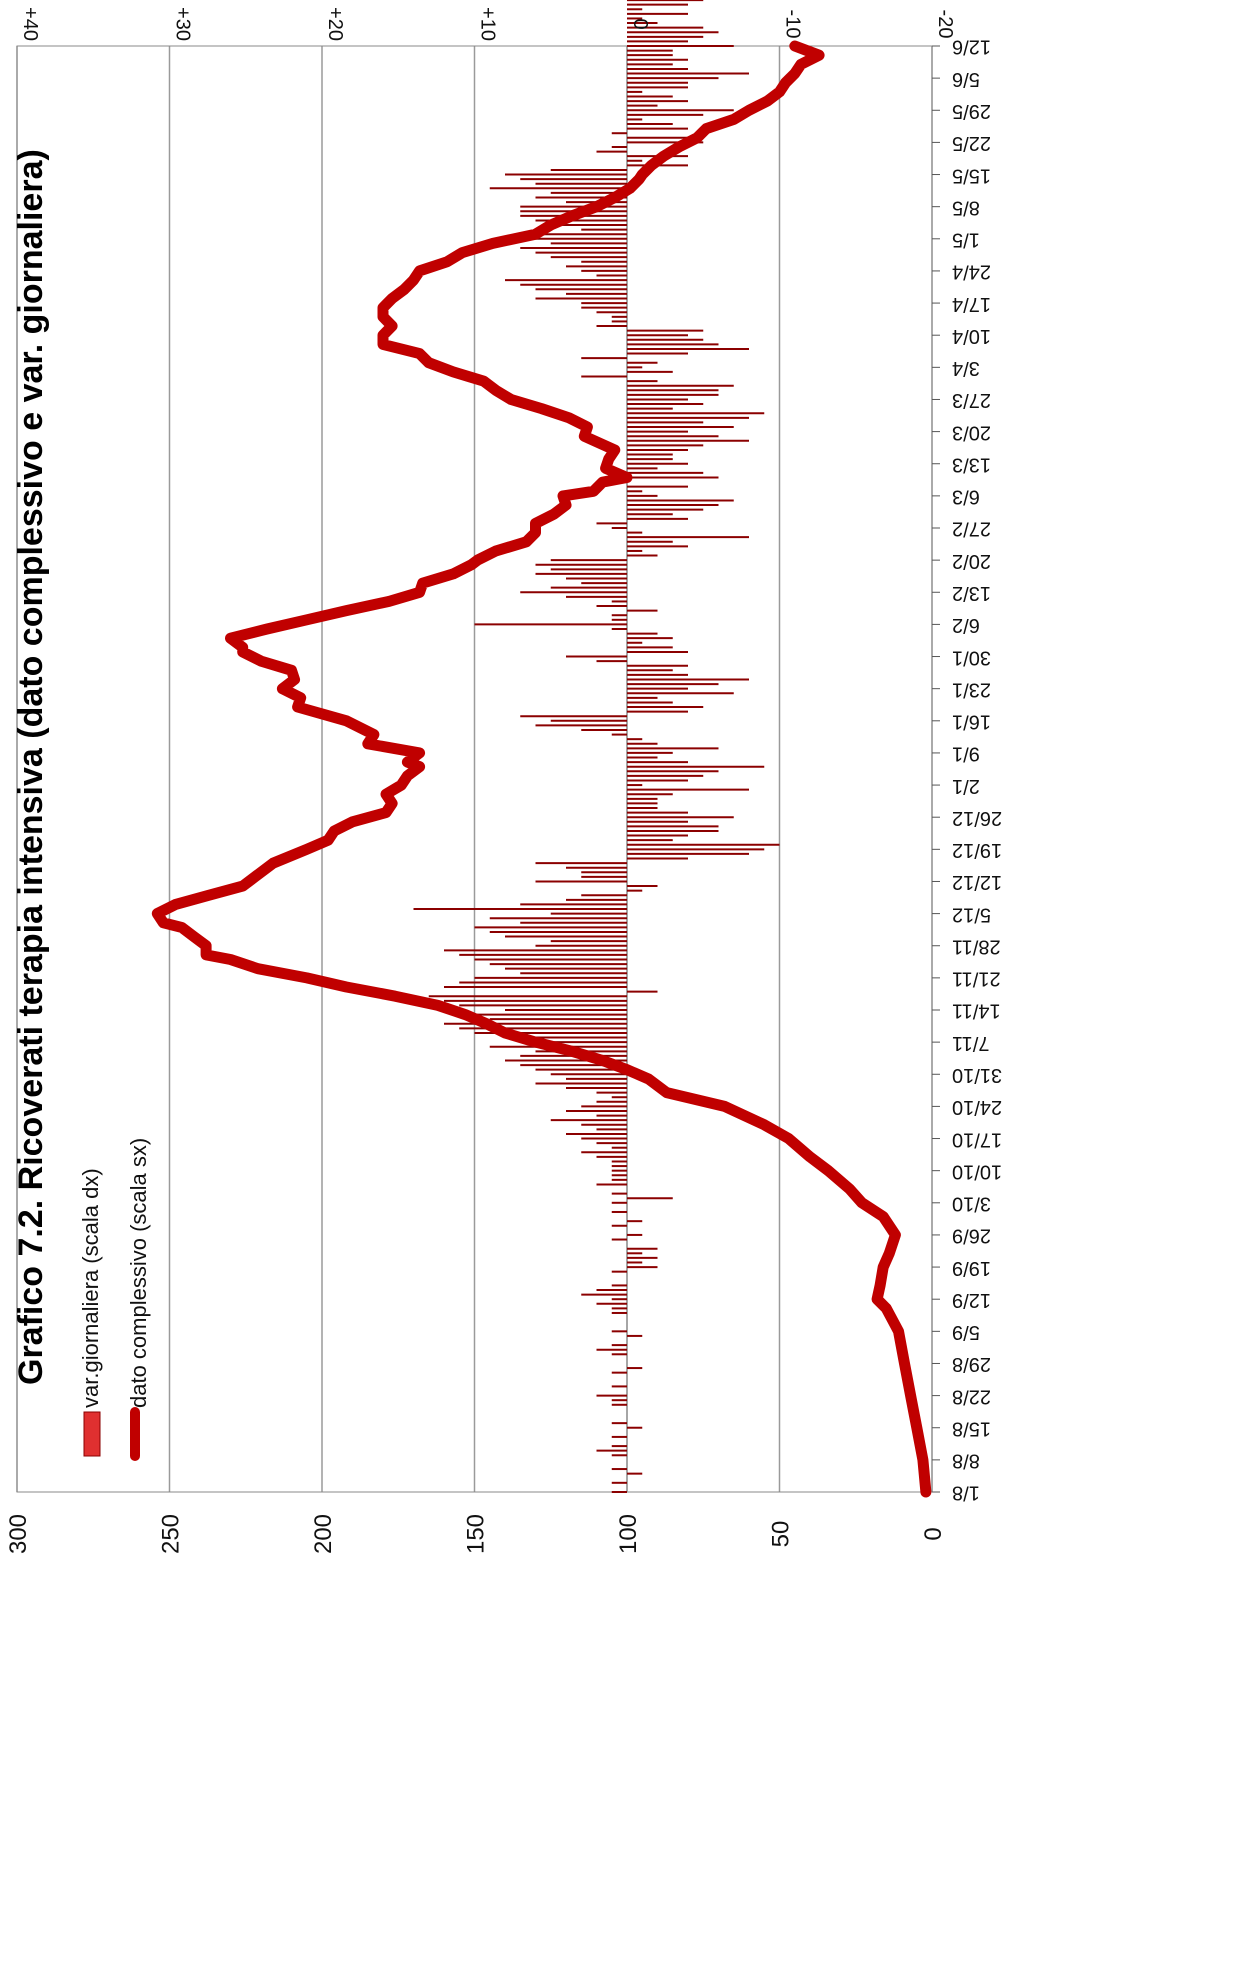  I want to click on left-axis-tick-label: 250, so click(171, 1534).